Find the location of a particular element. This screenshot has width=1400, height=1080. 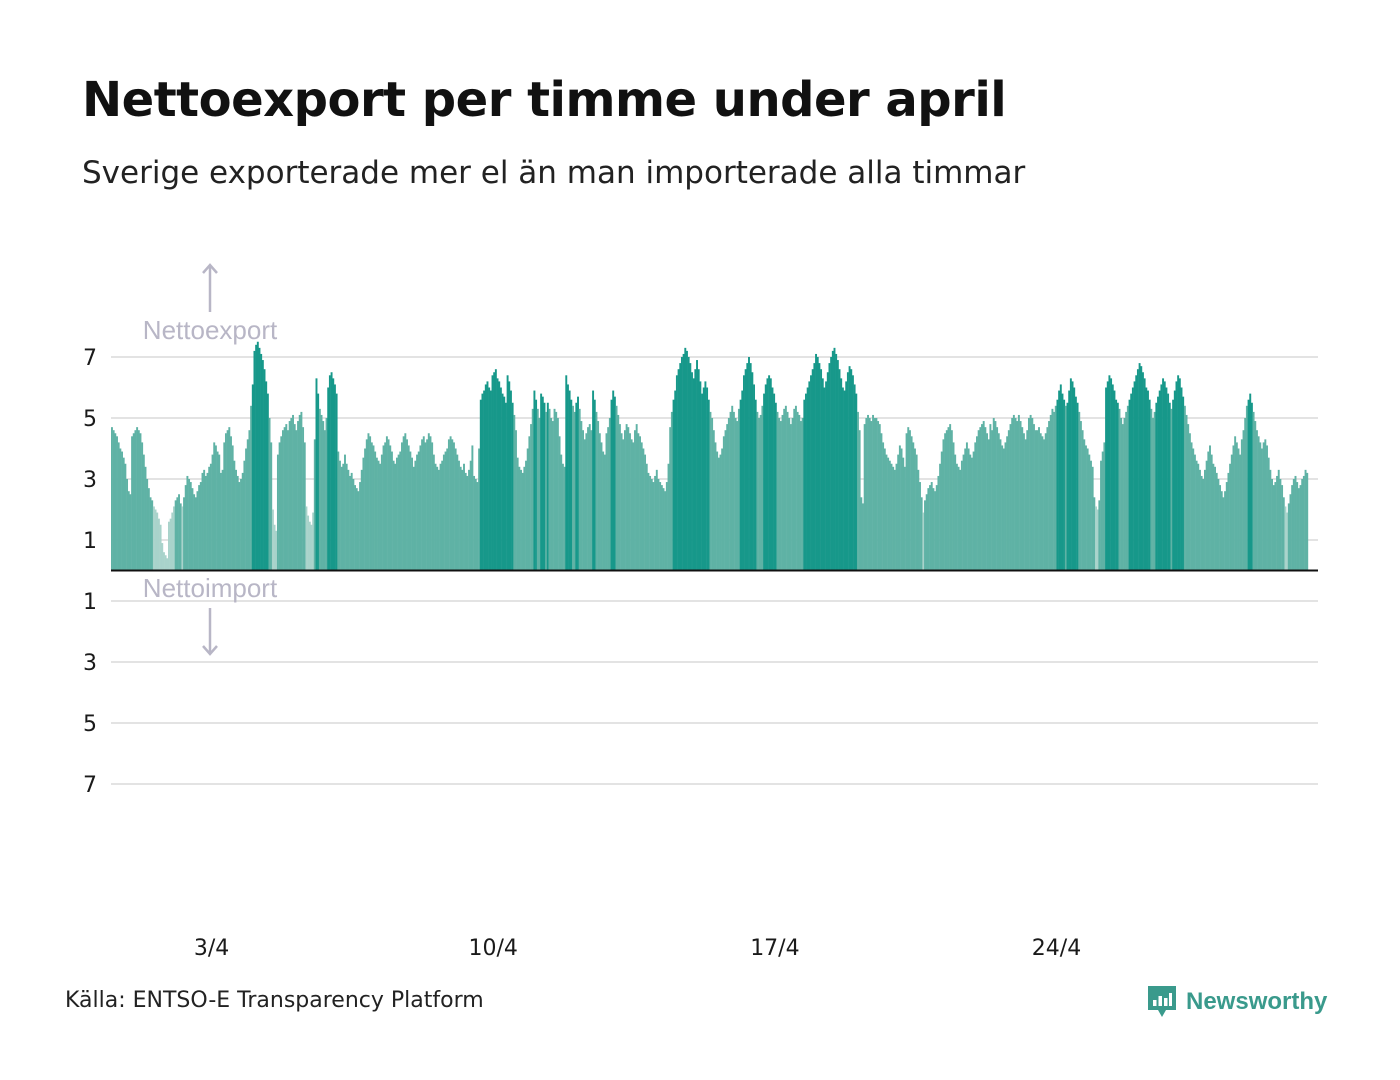

y-tick-label: 3 is located at coordinates (90, 480).